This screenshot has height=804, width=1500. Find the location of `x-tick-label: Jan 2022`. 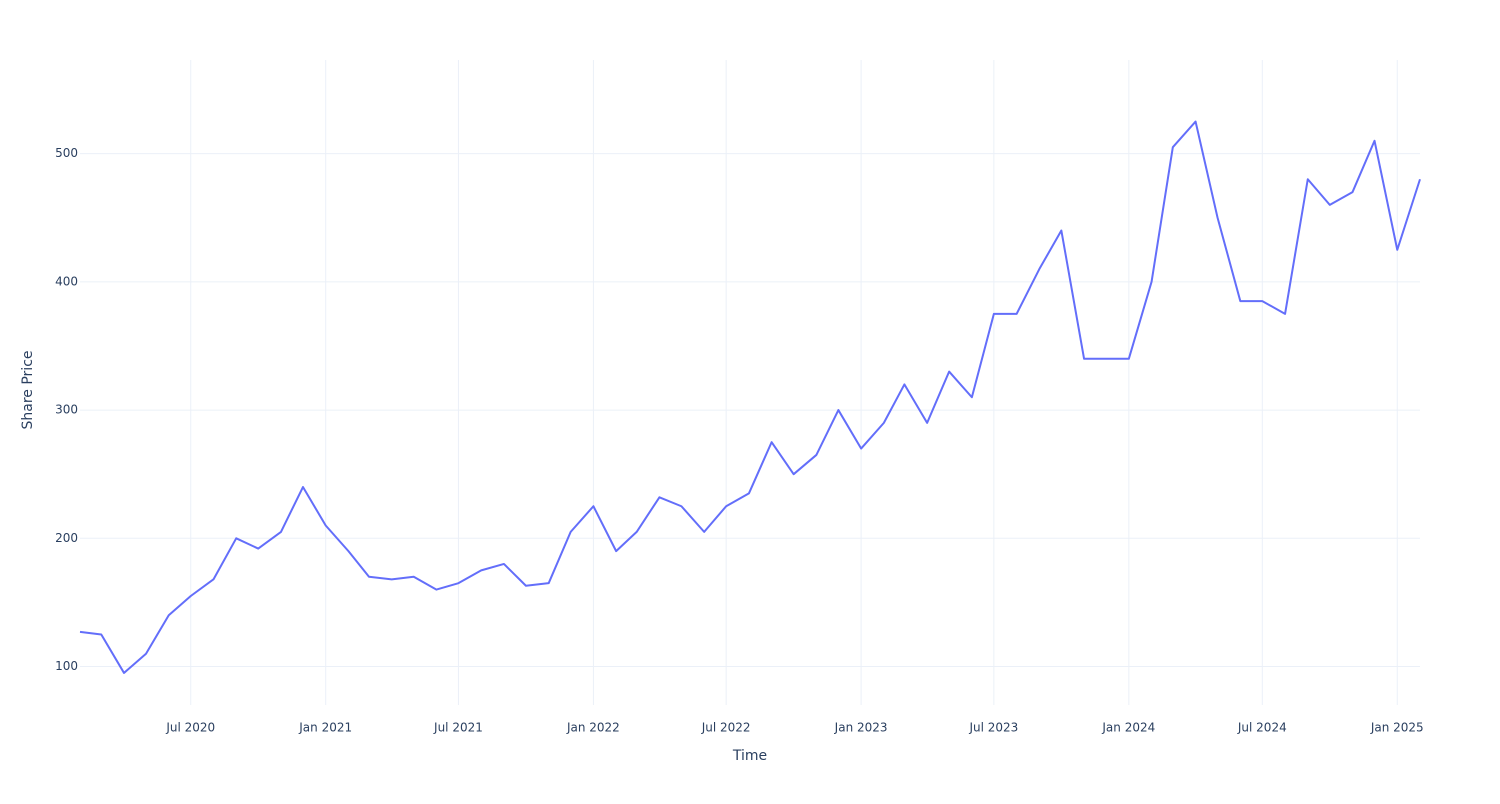

x-tick-label: Jan 2022 is located at coordinates (593, 728).